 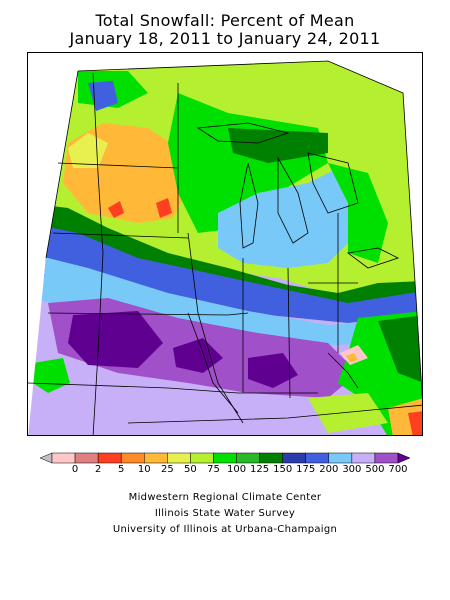 What do you see at coordinates (415, 423) in the screenshot?
I see `field-red-se` at bounding box center [415, 423].